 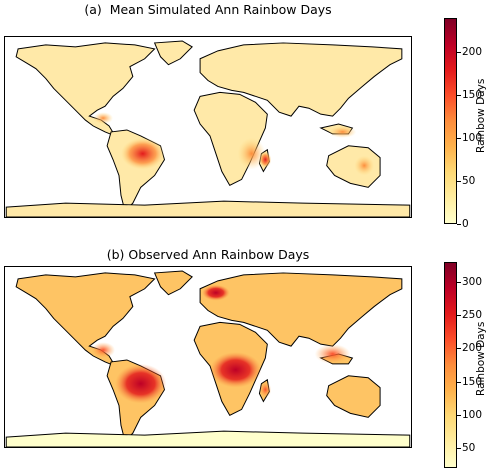 What do you see at coordinates (208, 254) in the screenshot?
I see `panel-b-title: (b) Observed Ann Rainbow Days` at bounding box center [208, 254].